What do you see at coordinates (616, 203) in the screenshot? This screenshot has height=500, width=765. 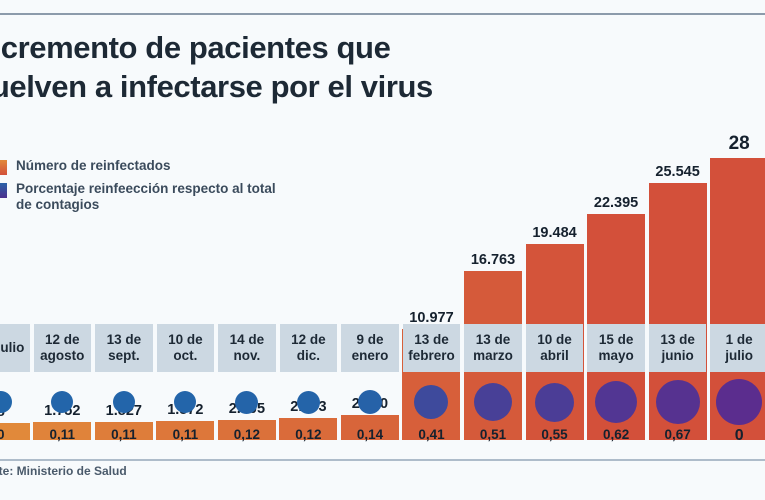 I see `bar-value-label: 22.395` at bounding box center [616, 203].